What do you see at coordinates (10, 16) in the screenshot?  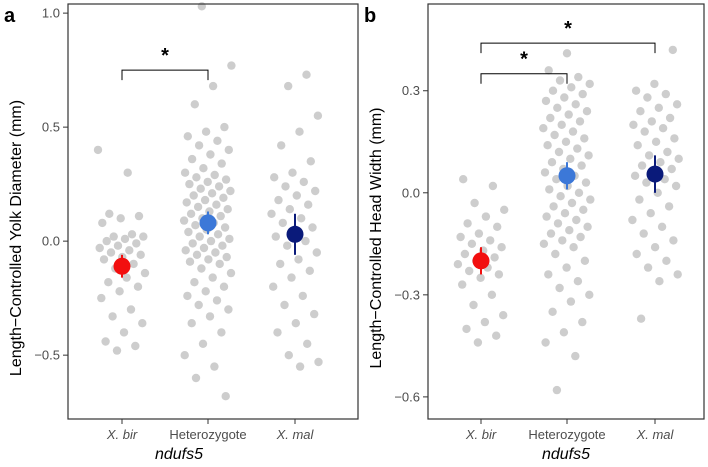 I see `panel-a-label: a` at bounding box center [10, 16].